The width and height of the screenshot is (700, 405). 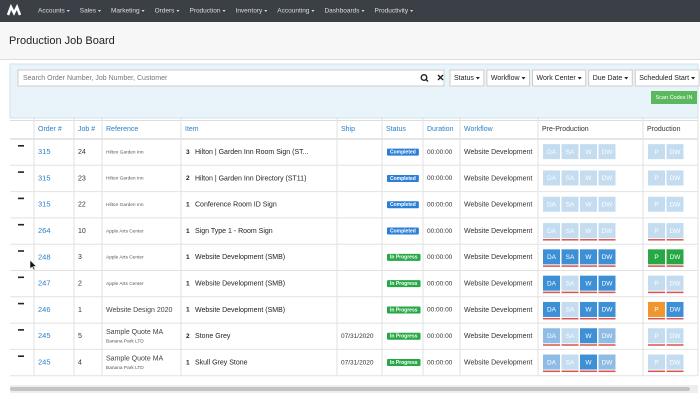 What do you see at coordinates (44, 256) in the screenshot?
I see `order-link: 248` at bounding box center [44, 256].